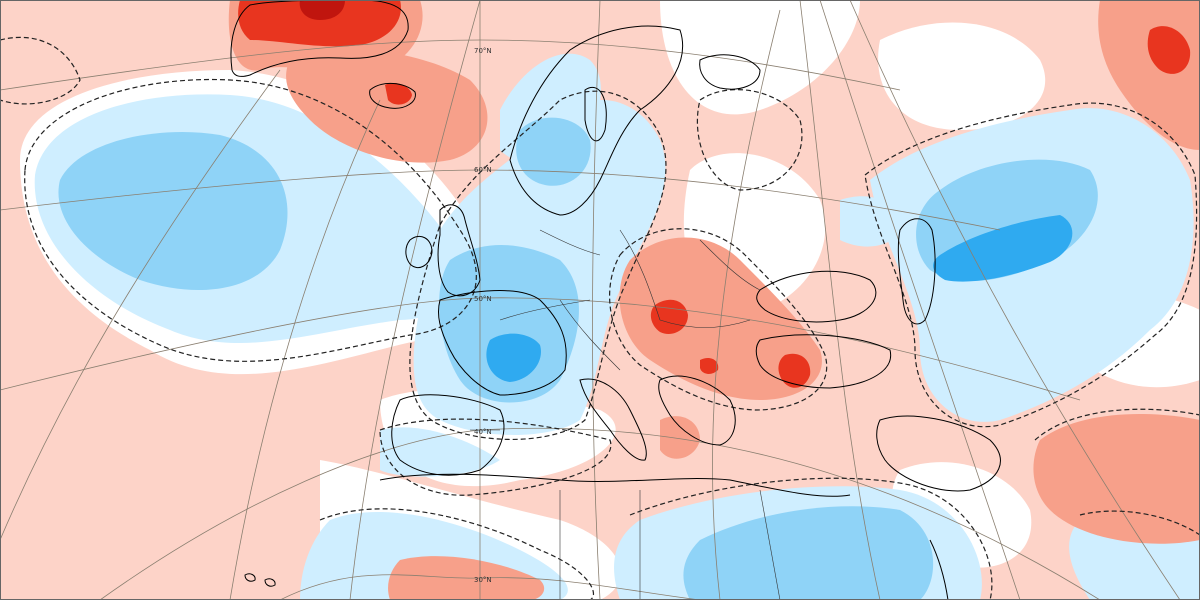 This screenshot has height=600, width=1200. What do you see at coordinates (483, 432) in the screenshot?
I see `lat-label-40n: 40°N` at bounding box center [483, 432].